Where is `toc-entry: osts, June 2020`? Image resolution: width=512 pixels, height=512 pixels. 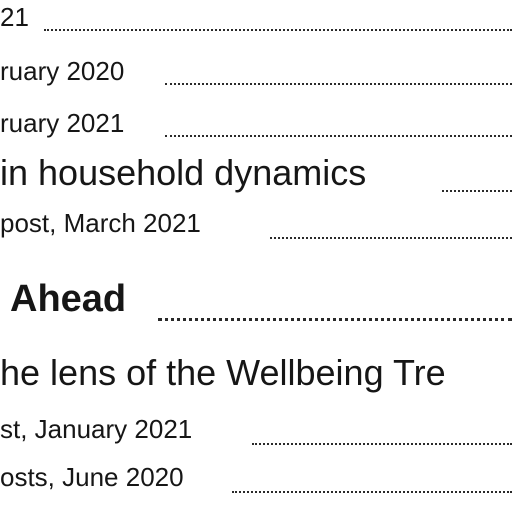
toc-entry: osts, June 2020 is located at coordinates (256, 480).